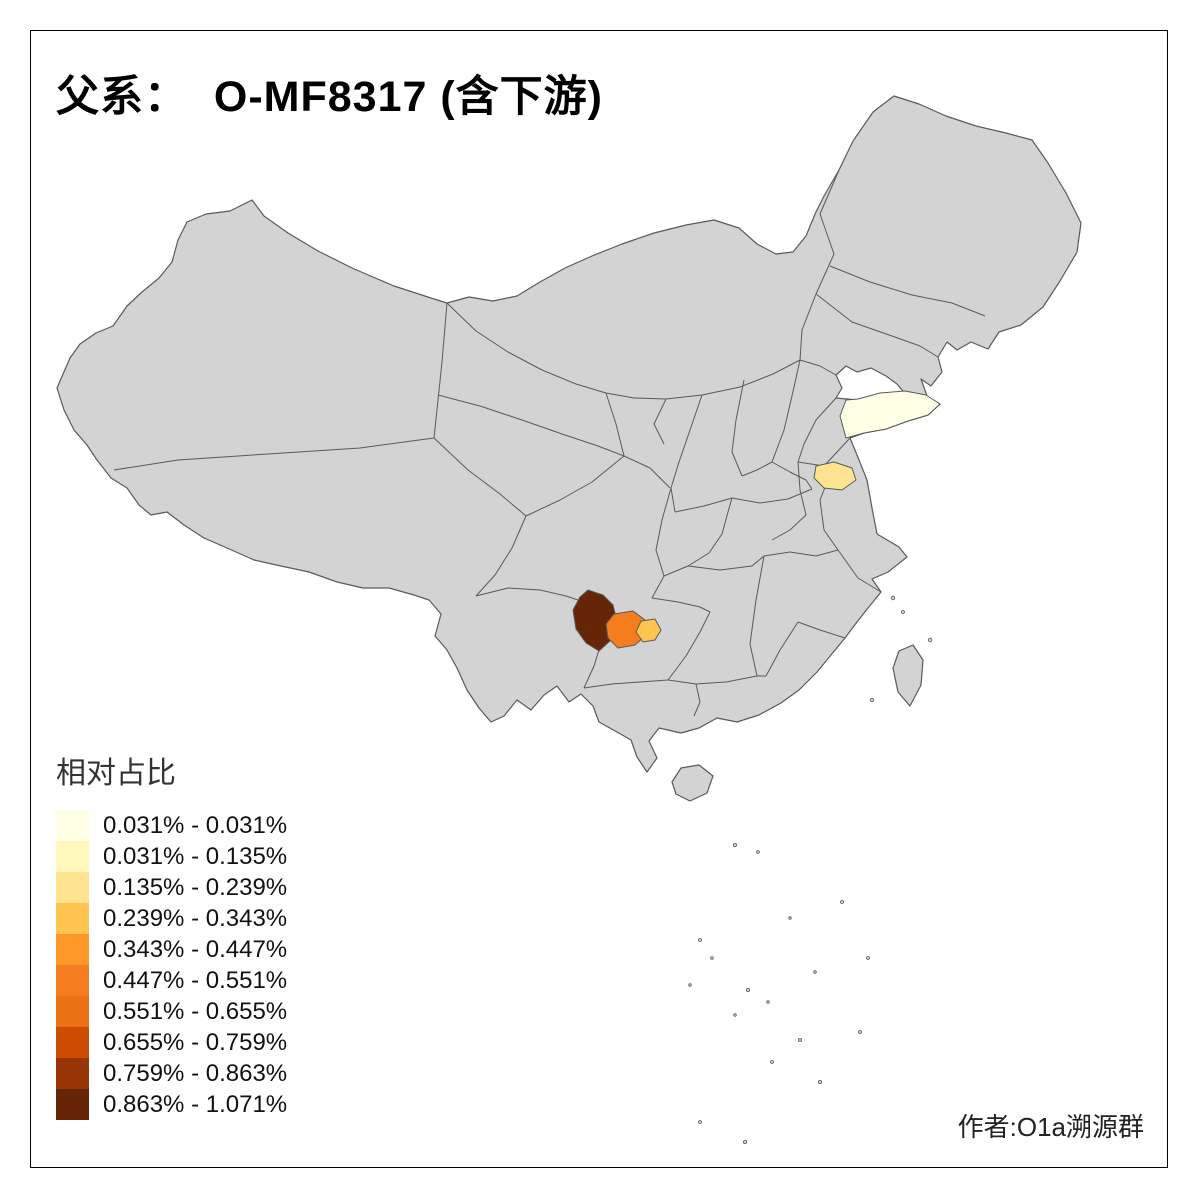  What do you see at coordinates (626, 629) in the screenshot?
I see `highlight-region-orange-area` at bounding box center [626, 629].